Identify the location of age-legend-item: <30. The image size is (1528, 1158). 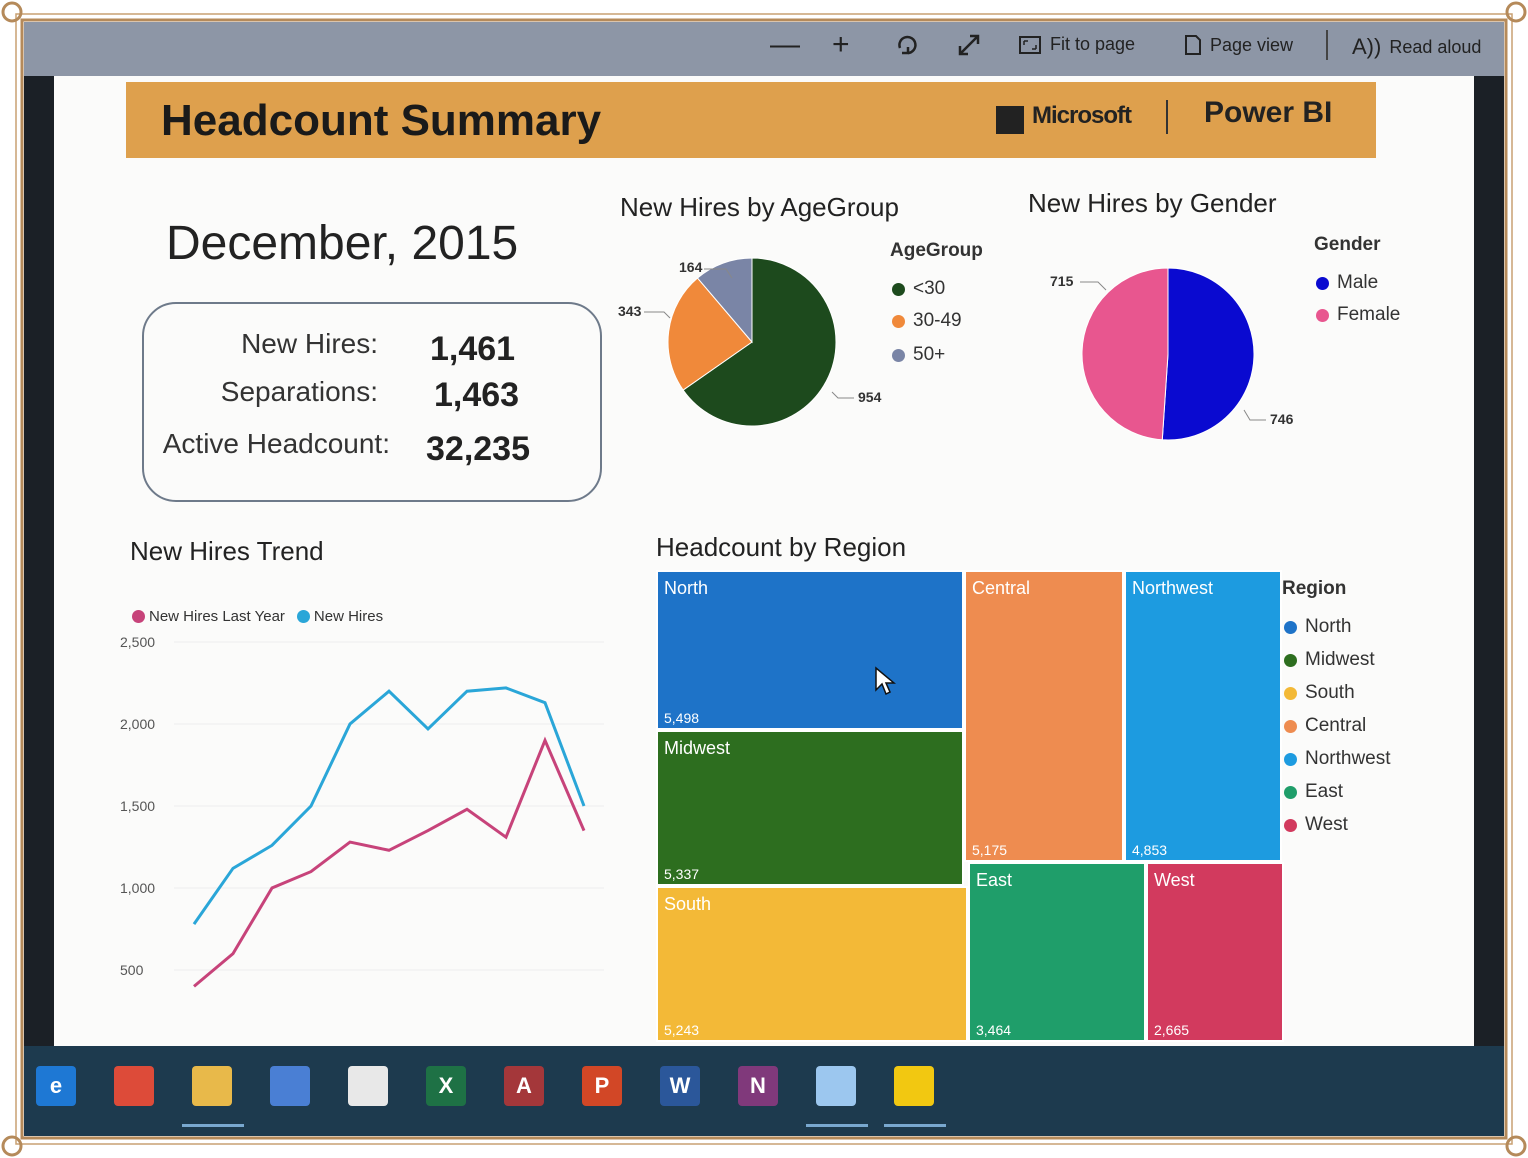
(918, 289).